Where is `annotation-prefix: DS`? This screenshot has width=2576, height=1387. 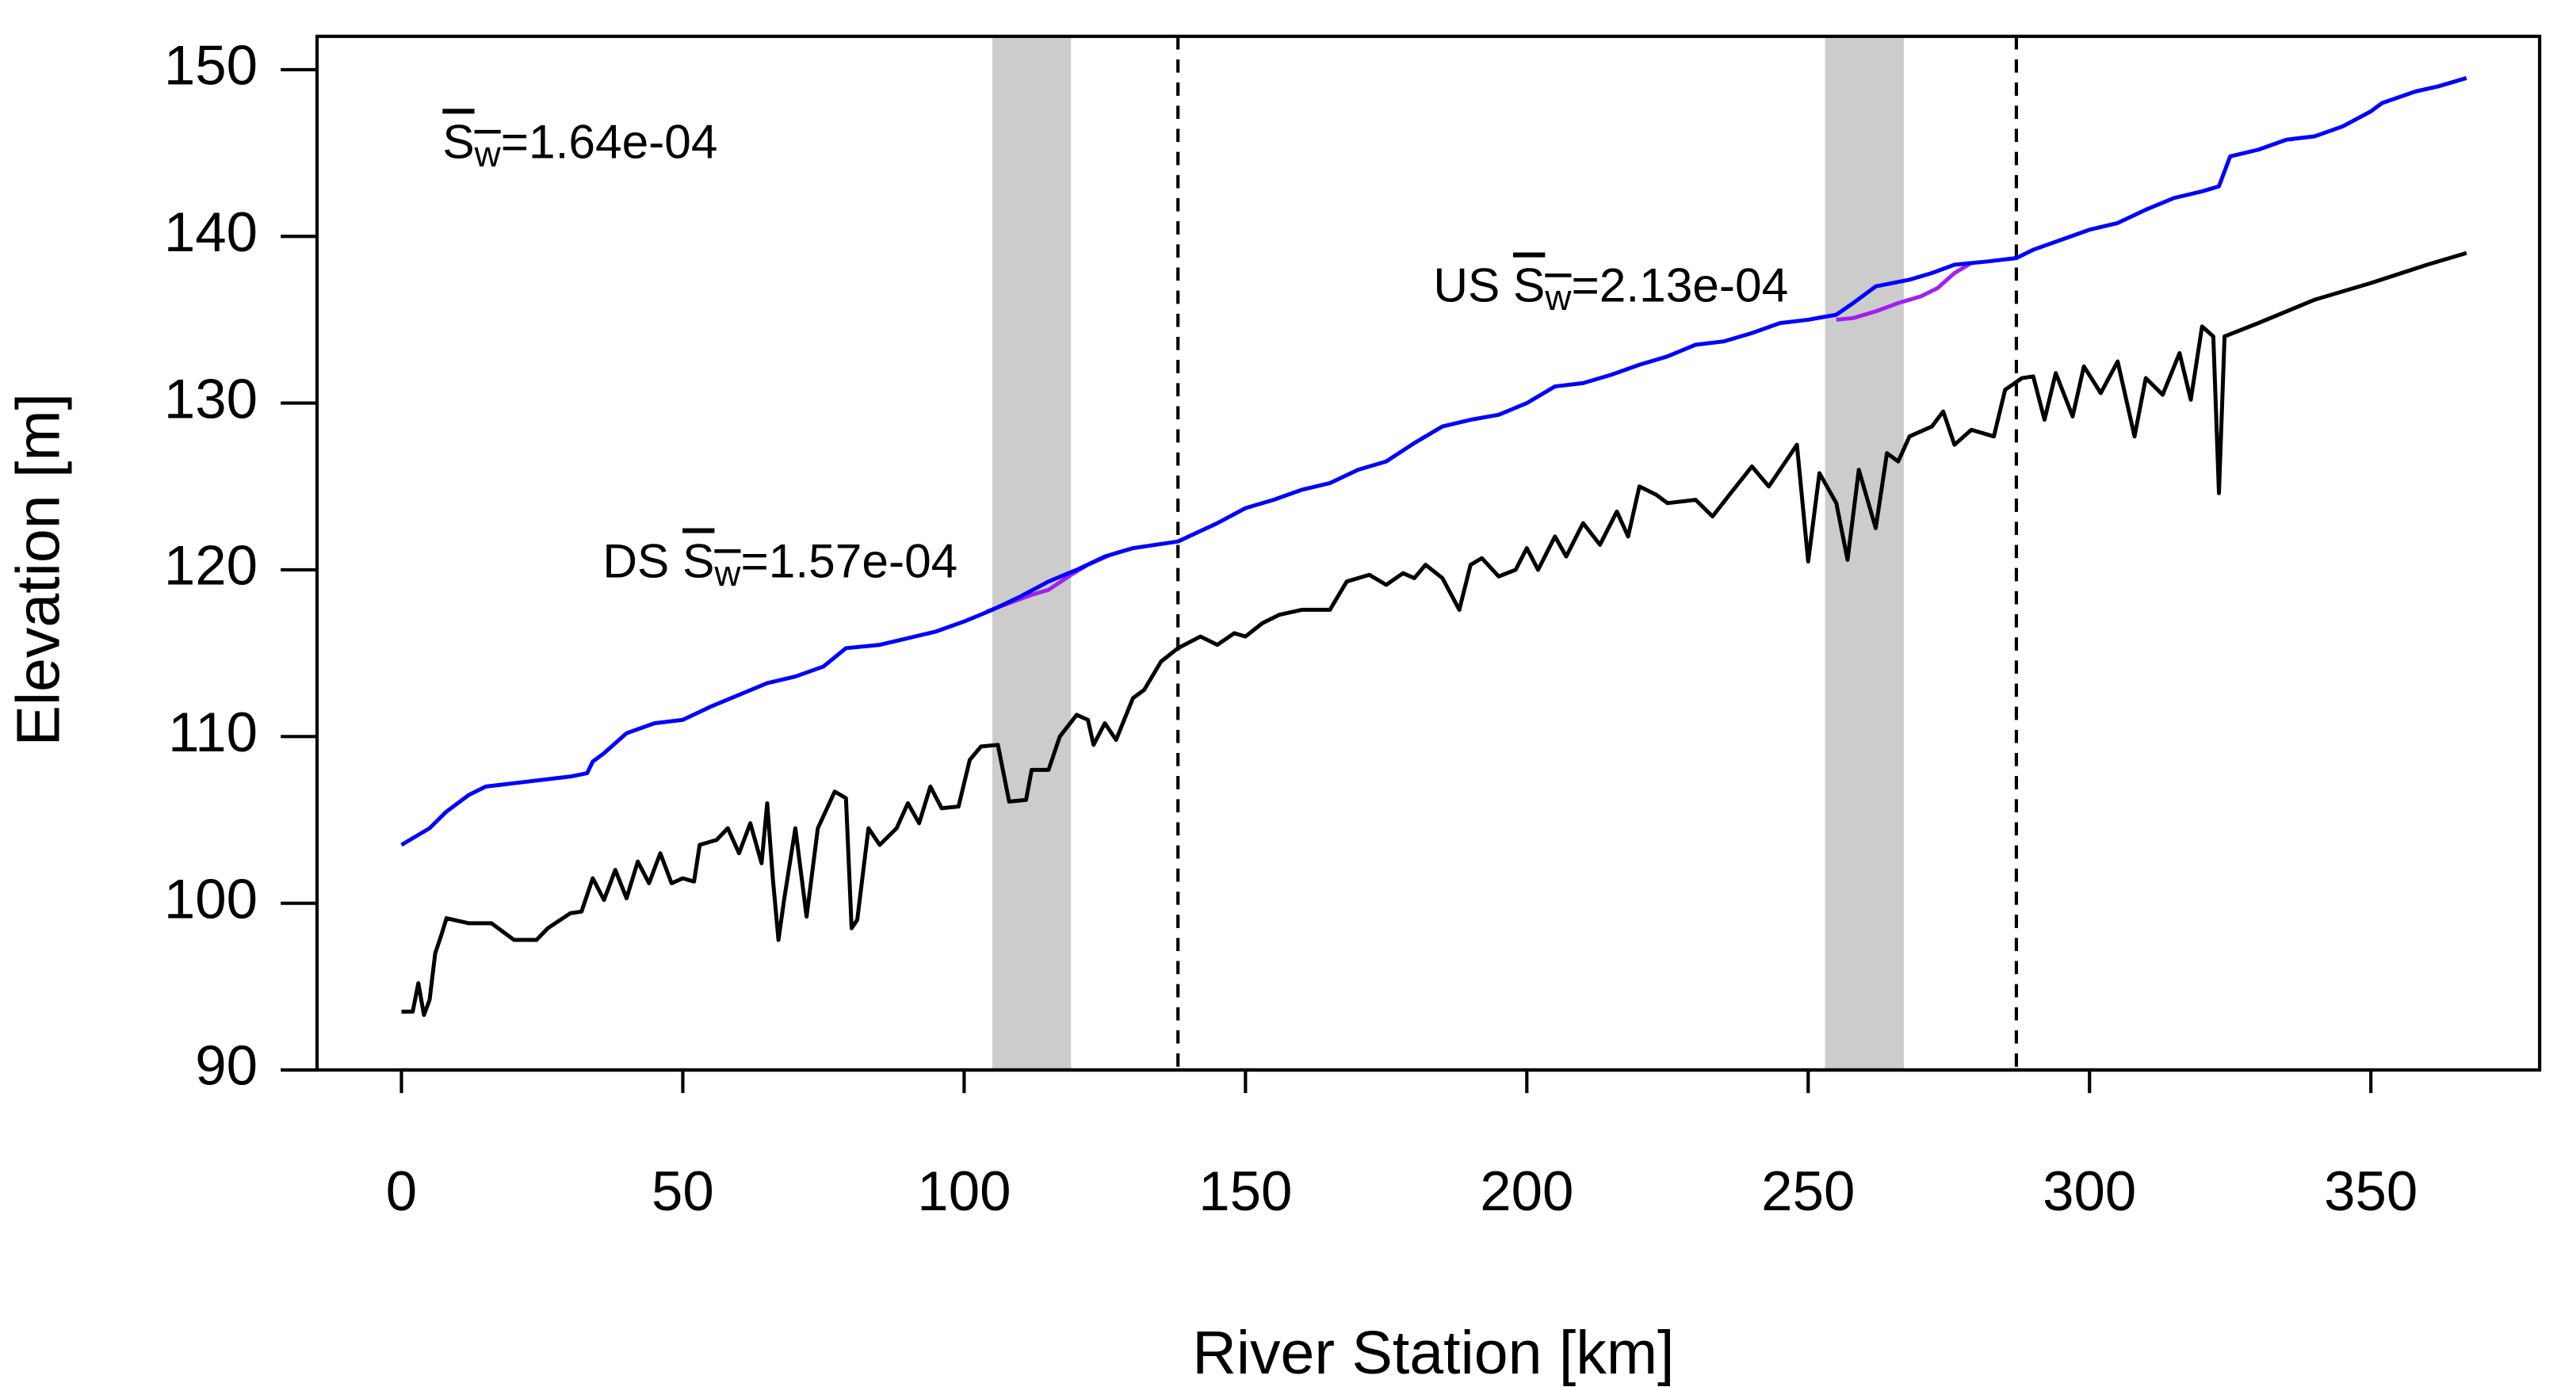 annotation-prefix: DS is located at coordinates (635, 560).